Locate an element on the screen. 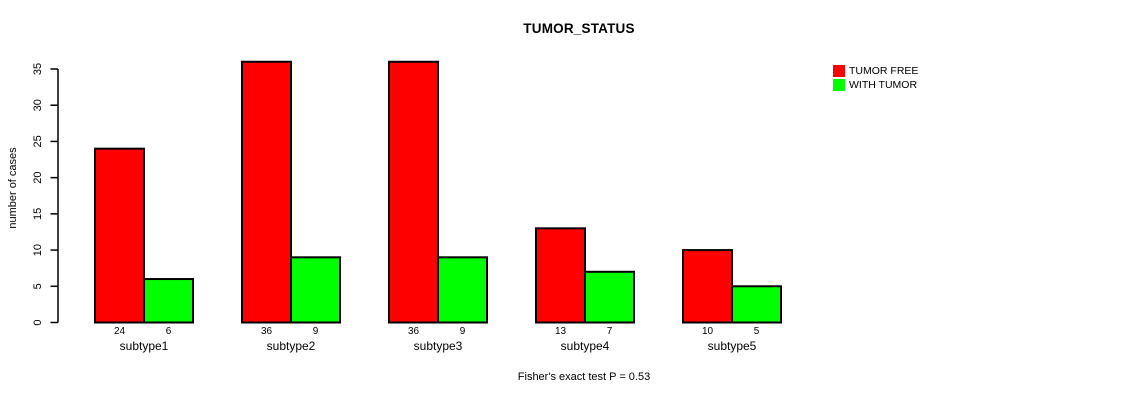 This screenshot has height=400, width=1140. bar-value-label-with-tumor-subtype5: 5 is located at coordinates (757, 331).